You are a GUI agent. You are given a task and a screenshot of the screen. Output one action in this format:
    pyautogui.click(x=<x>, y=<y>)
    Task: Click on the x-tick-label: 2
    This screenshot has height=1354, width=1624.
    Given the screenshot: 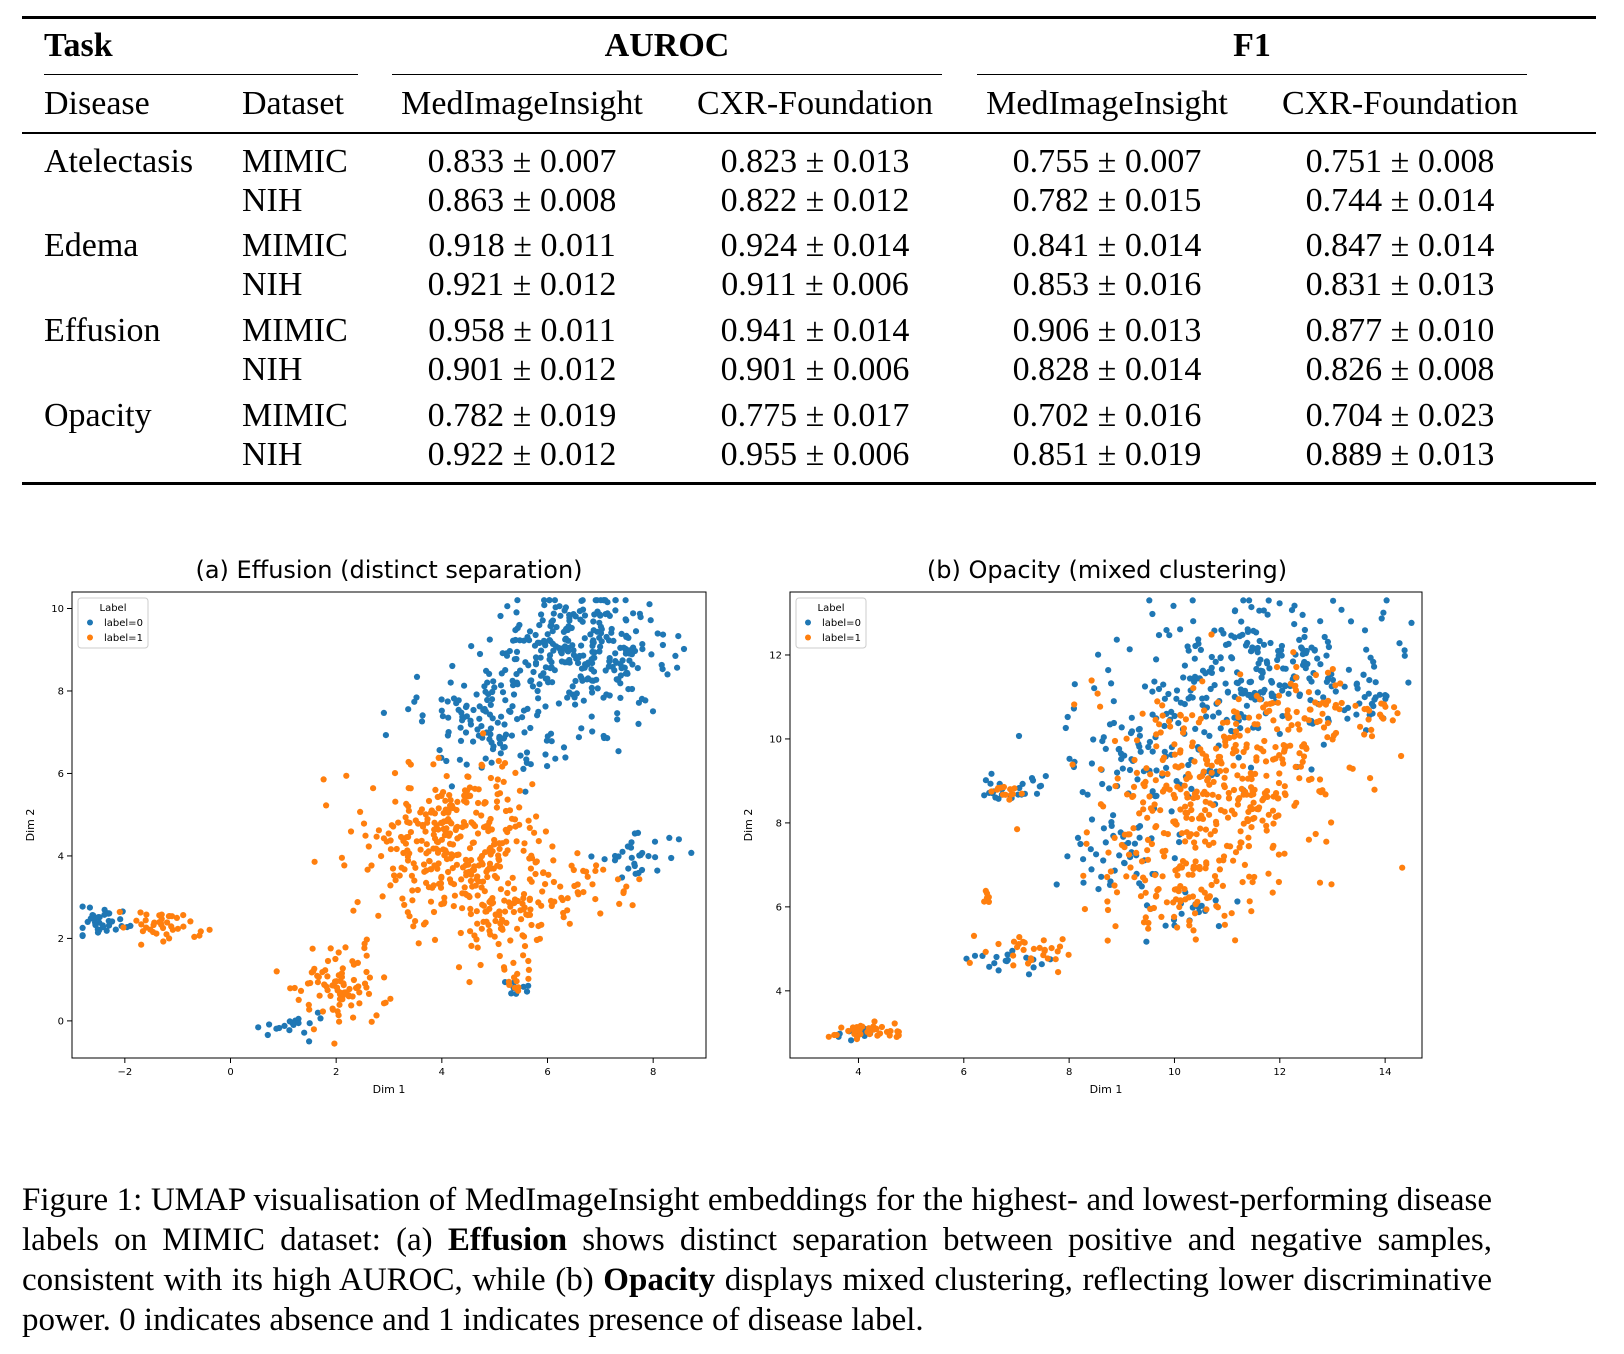 What is the action you would take?
    pyautogui.click(x=336, y=1072)
    